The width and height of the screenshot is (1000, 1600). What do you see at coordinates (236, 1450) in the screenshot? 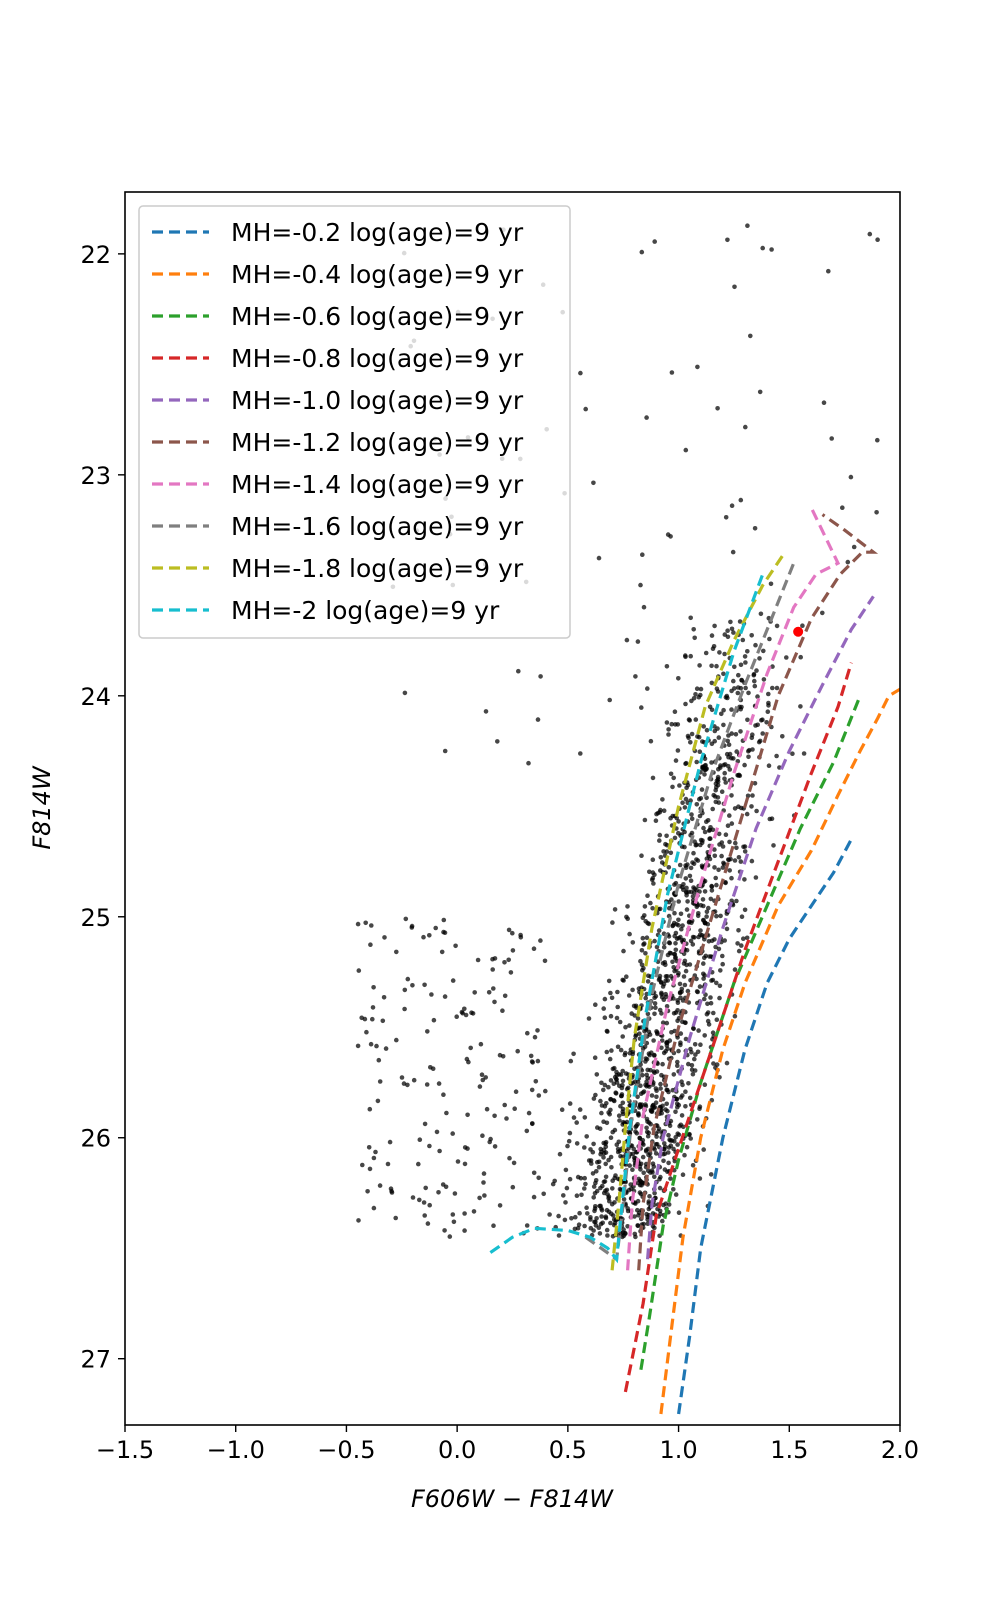
I see `x-tick-label: −1.0` at bounding box center [236, 1450].